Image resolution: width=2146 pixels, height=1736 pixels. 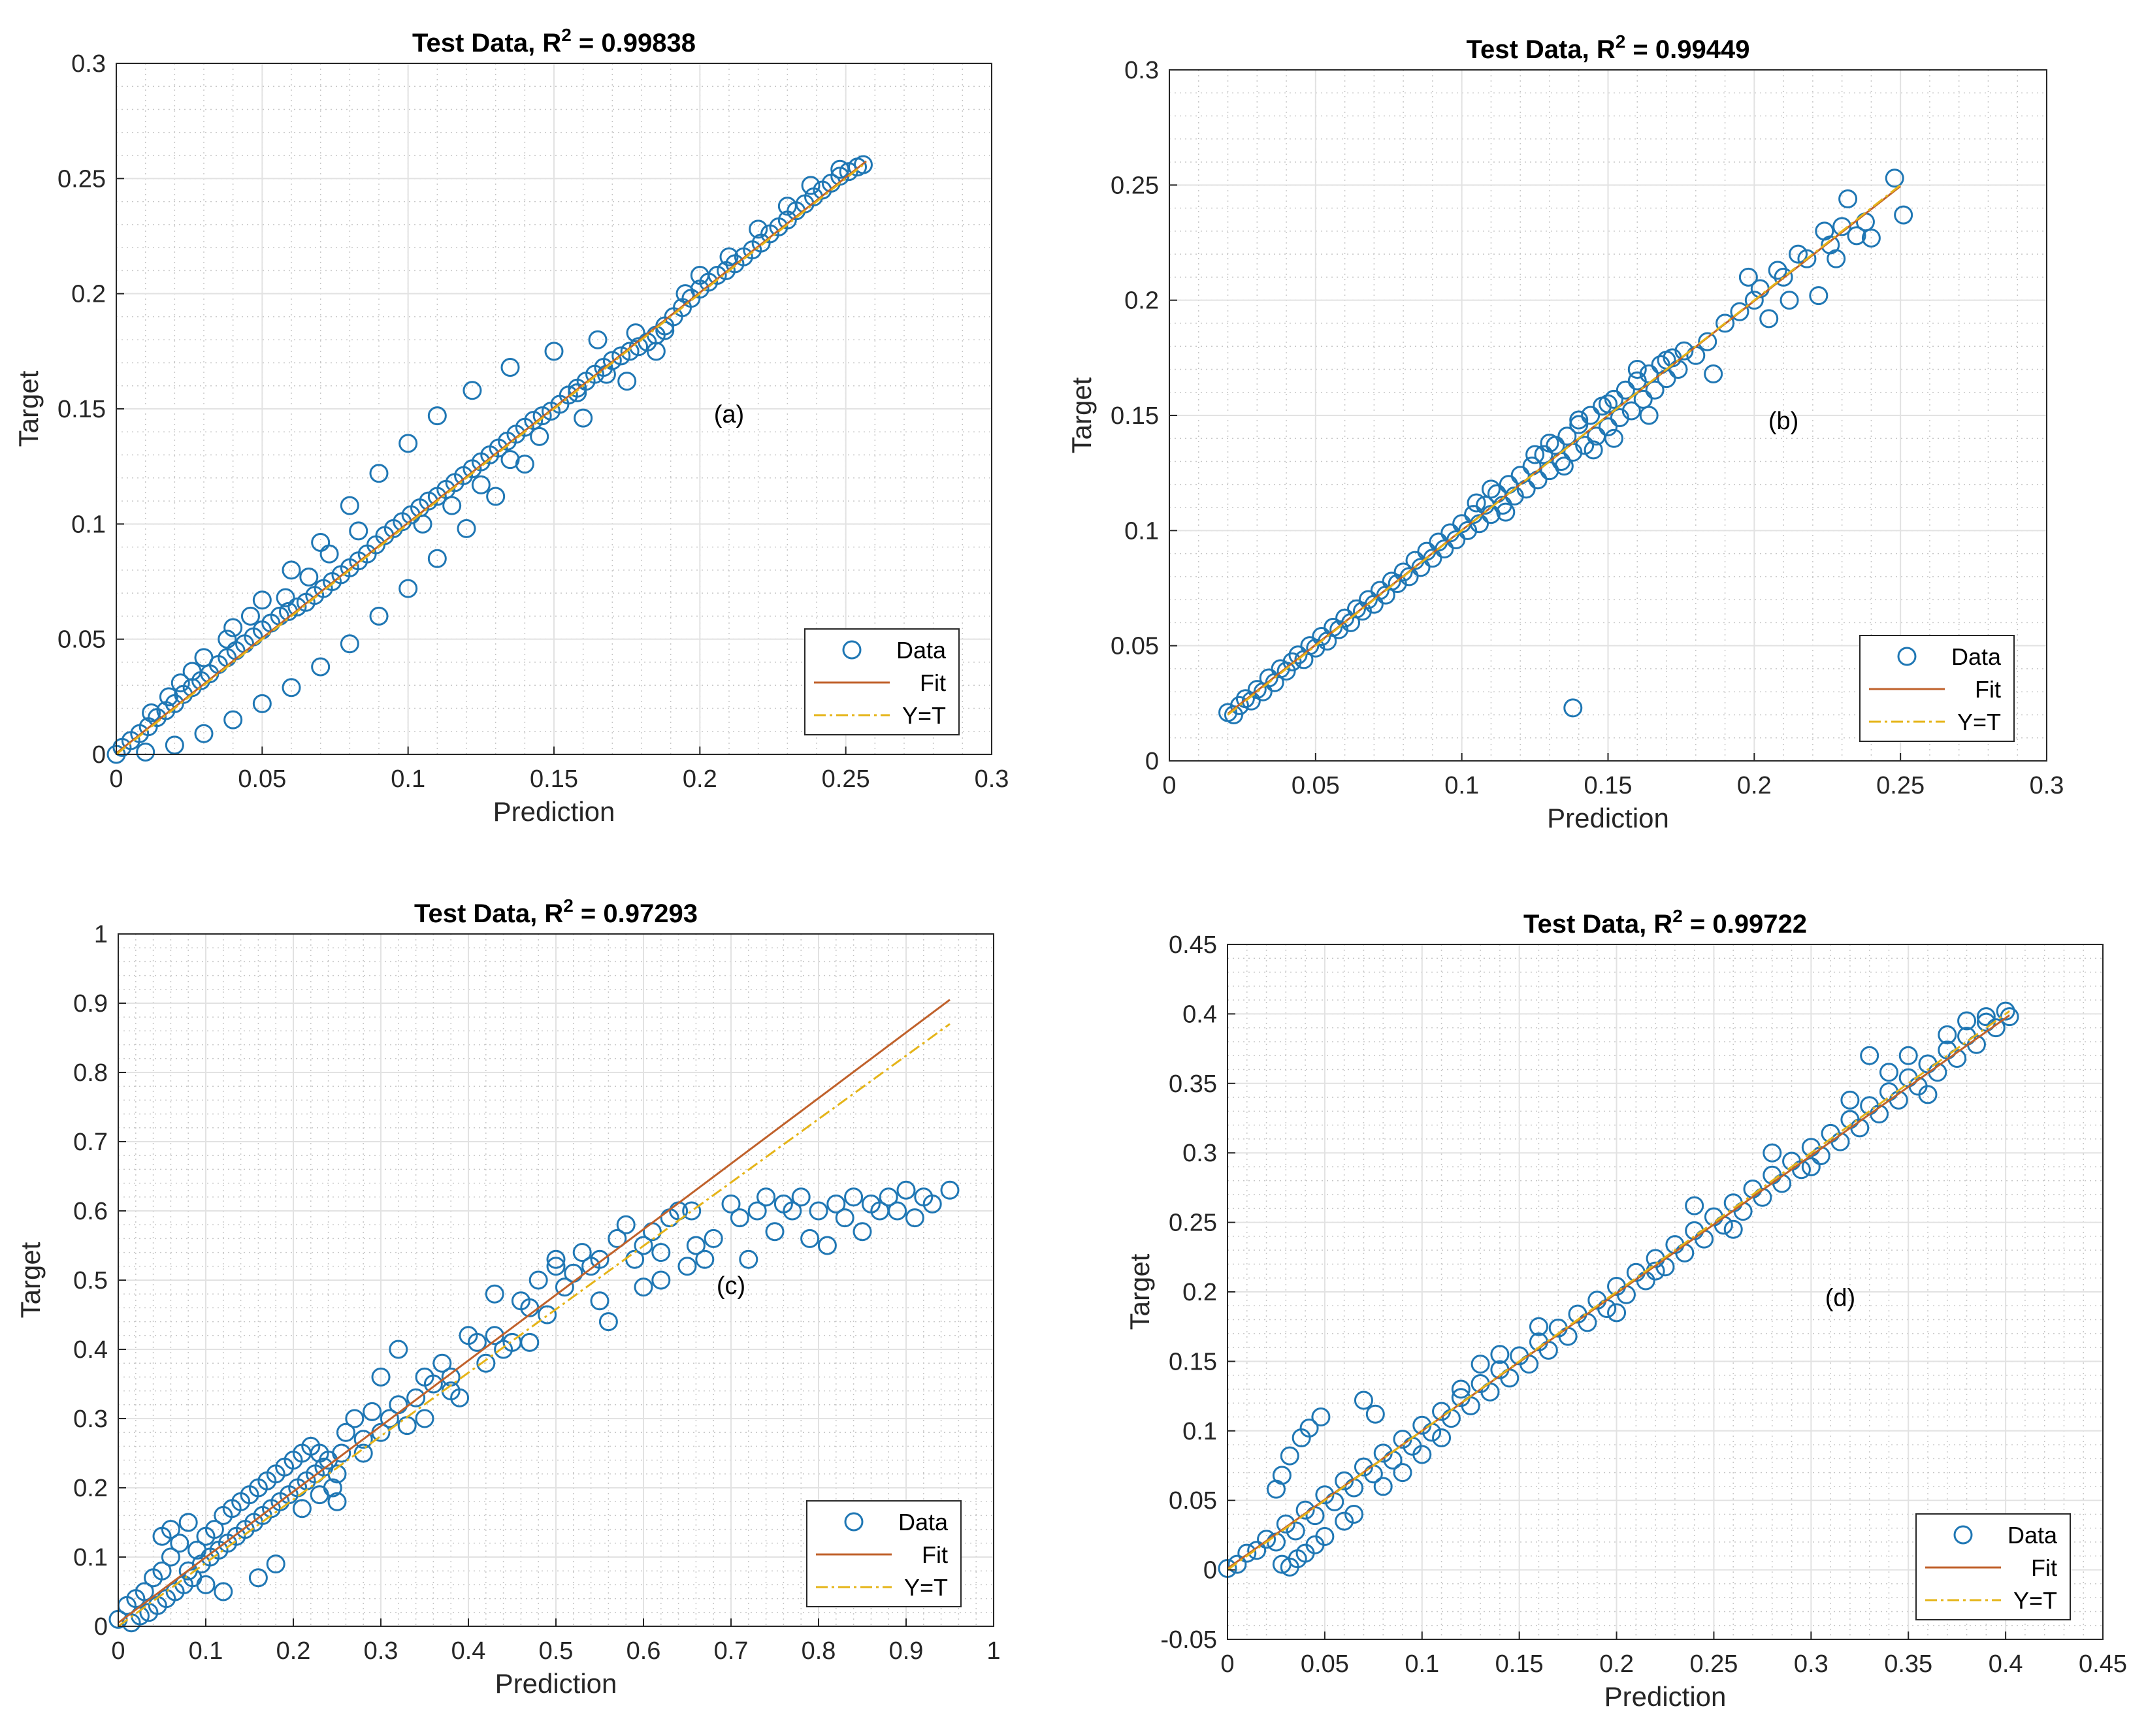 I want to click on chart-b-x-axis-label: Prediction, so click(x=1608, y=818).